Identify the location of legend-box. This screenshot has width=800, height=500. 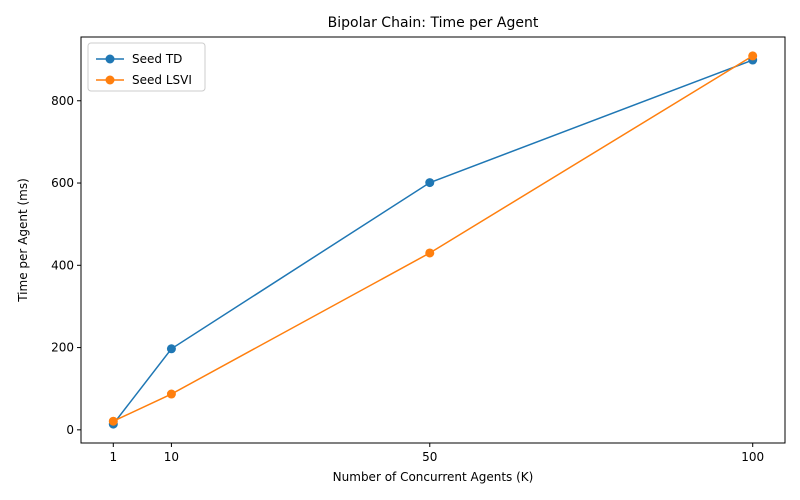
(146, 67).